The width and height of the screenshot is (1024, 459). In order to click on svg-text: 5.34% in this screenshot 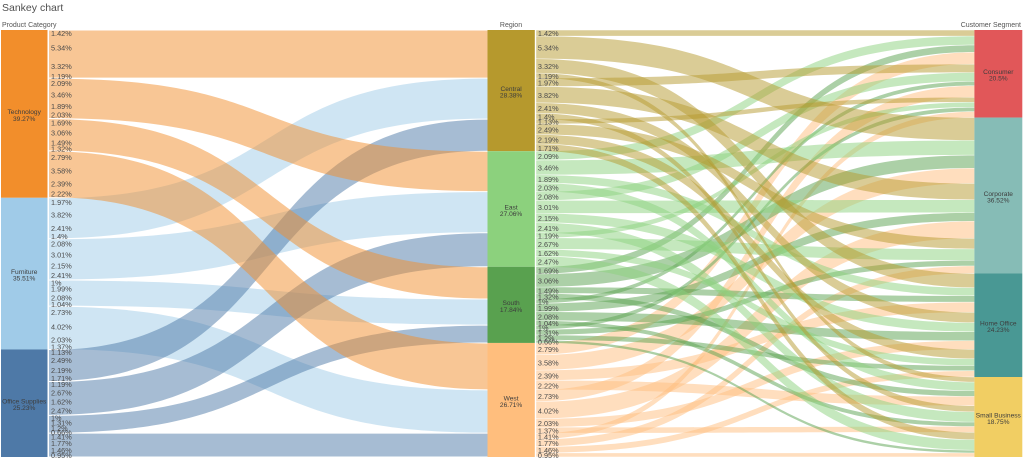, I will do `click(61, 48)`.